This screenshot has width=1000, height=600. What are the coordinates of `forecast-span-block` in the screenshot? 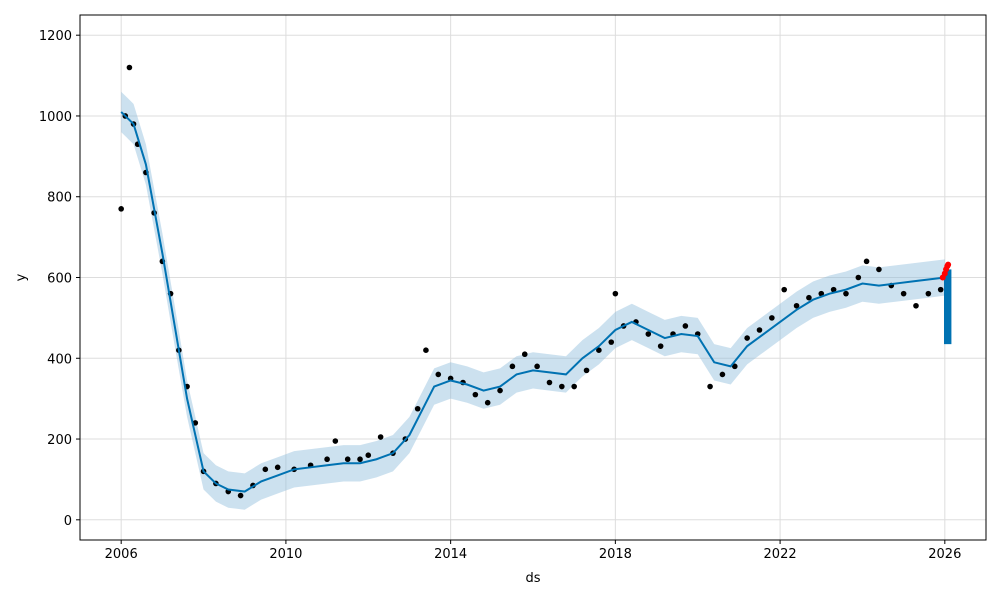 It's located at (947, 307).